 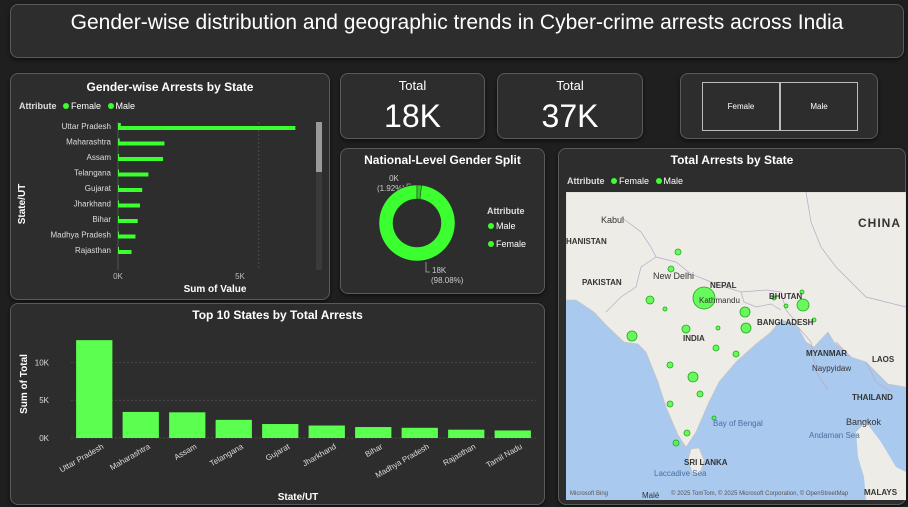 What do you see at coordinates (864, 422) in the screenshot?
I see `map-label: Bangkok` at bounding box center [864, 422].